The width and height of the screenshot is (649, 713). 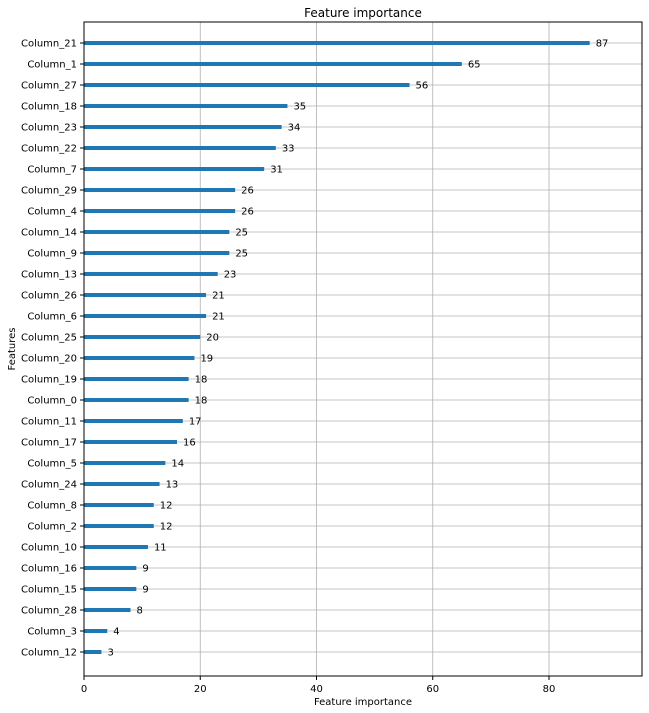 What do you see at coordinates (49, 422) in the screenshot?
I see `y-tick-label: Column_11` at bounding box center [49, 422].